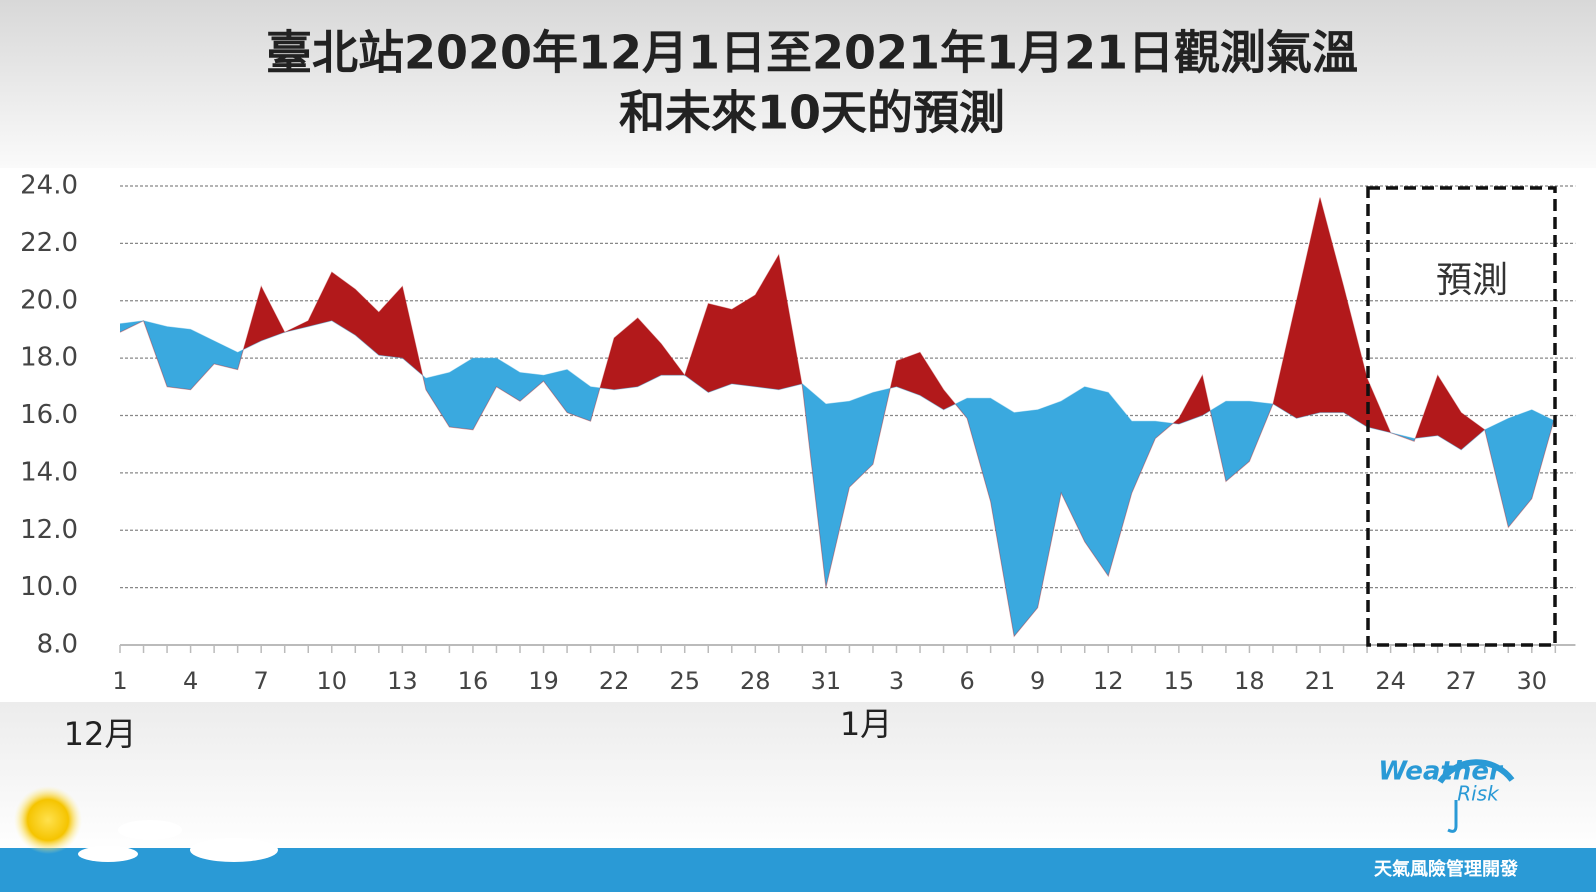 This screenshot has height=892, width=1596. Describe the element at coordinates (119, 681) in the screenshot. I see `x-tick-label: 1` at that location.